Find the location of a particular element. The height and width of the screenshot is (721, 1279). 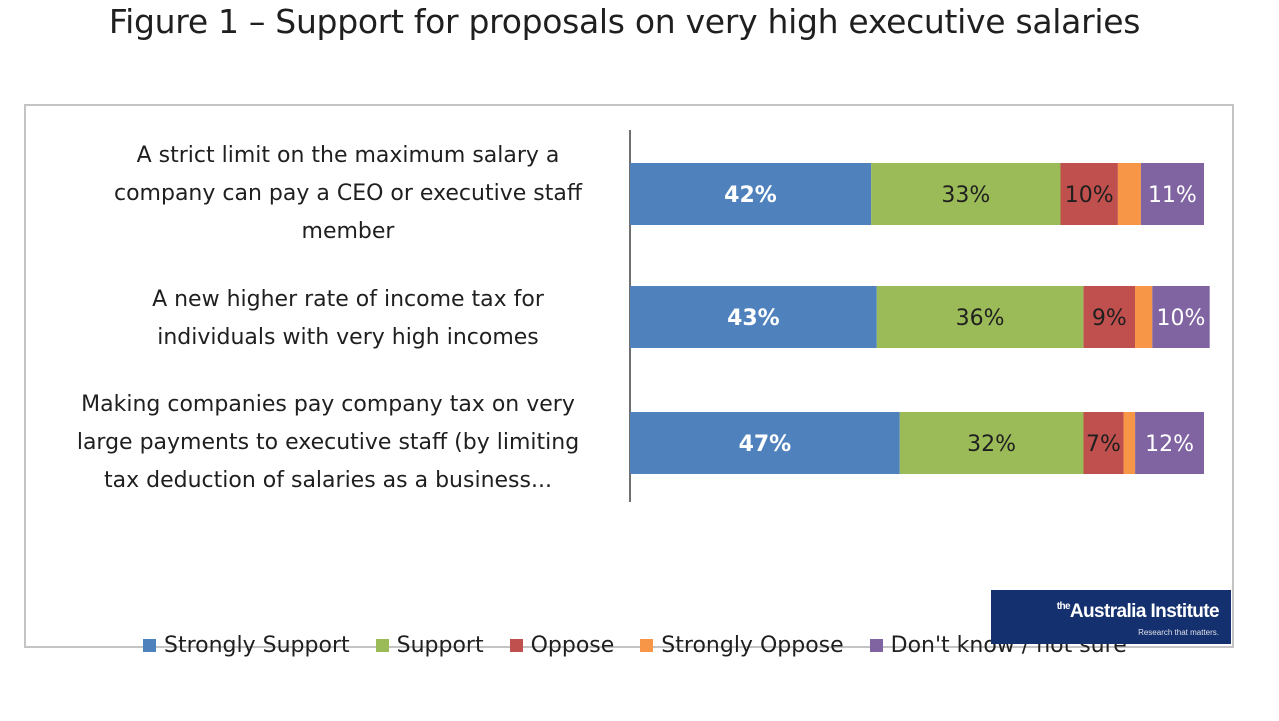

logo-wordmark: theAustralia Institute is located at coordinates (1138, 612).